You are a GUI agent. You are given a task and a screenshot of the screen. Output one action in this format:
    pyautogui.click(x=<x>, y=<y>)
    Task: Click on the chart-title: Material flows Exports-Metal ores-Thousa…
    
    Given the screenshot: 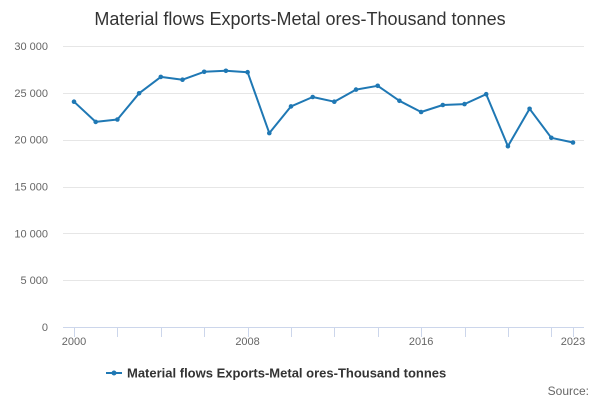 What is the action you would take?
    pyautogui.click(x=299, y=19)
    